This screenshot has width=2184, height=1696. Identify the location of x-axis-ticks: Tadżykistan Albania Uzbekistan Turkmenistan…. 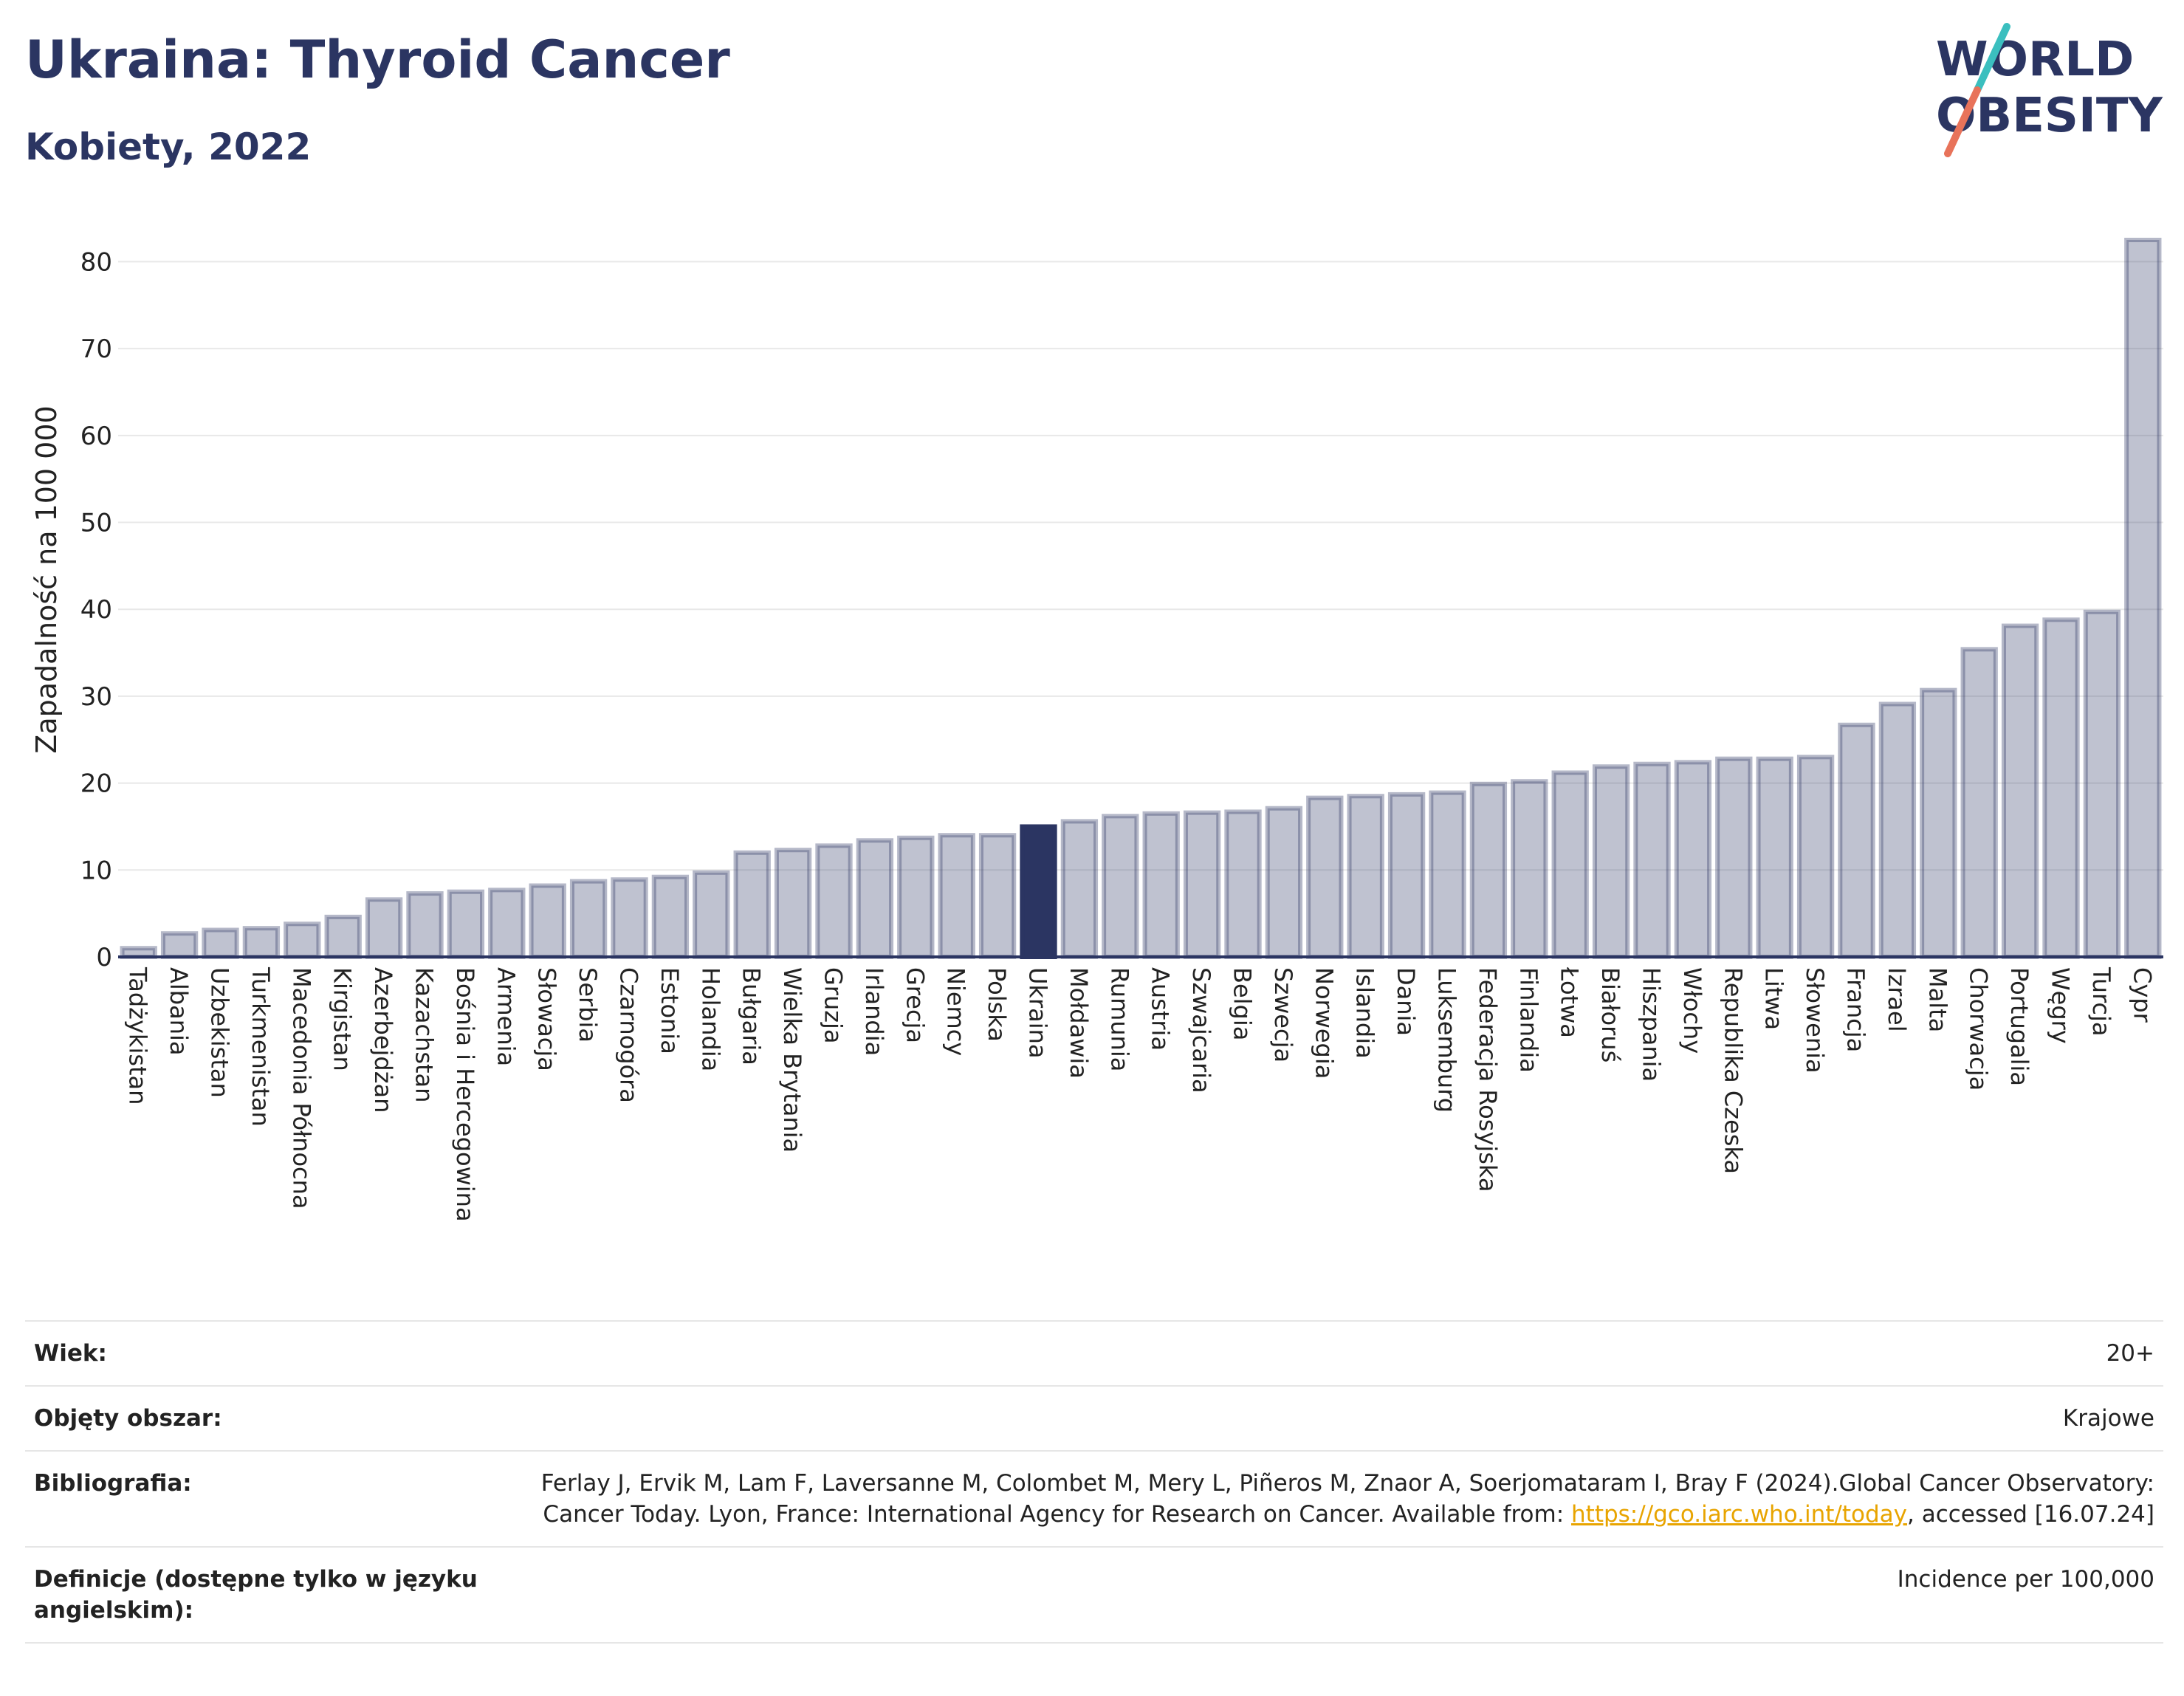
(1140, 1094).